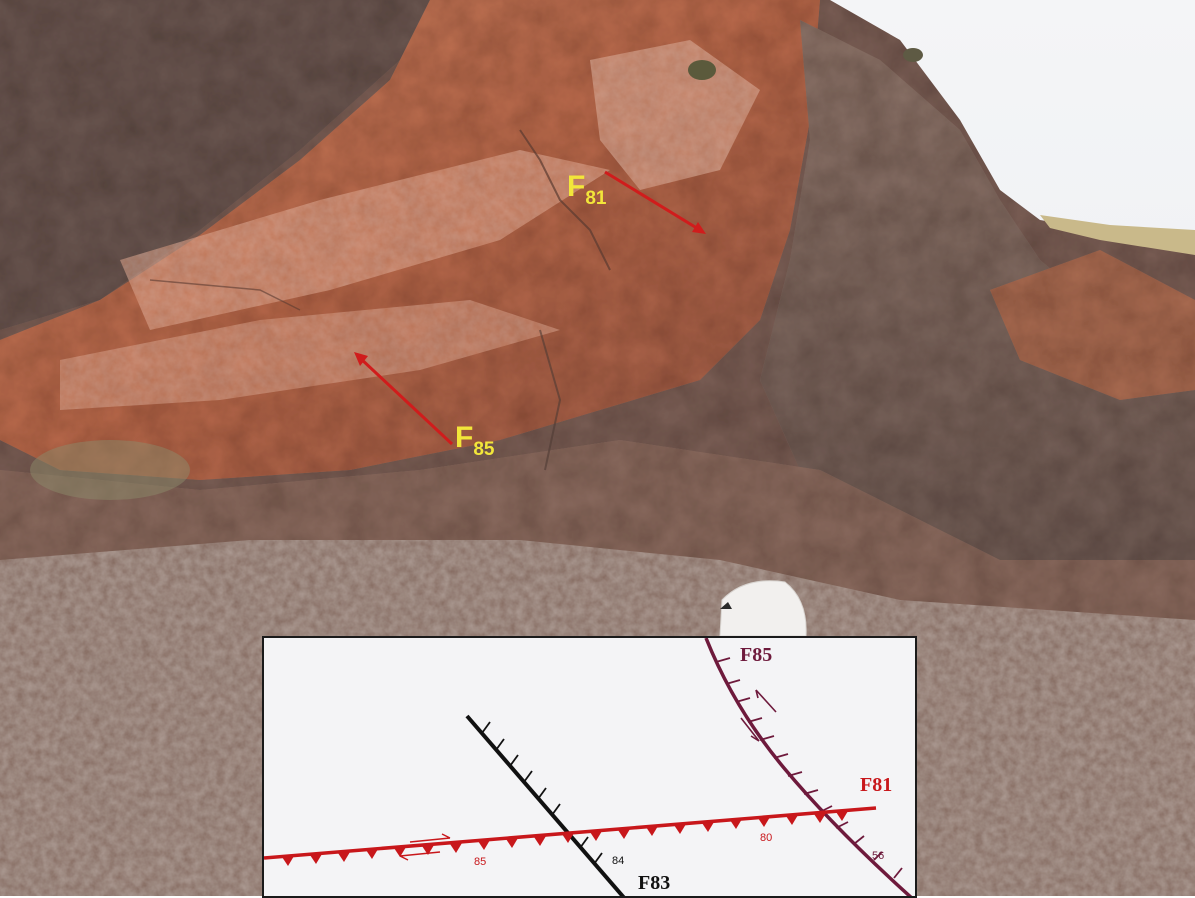 The height and width of the screenshot is (898, 1195). I want to click on f85-fault-line, so click(808, 767).